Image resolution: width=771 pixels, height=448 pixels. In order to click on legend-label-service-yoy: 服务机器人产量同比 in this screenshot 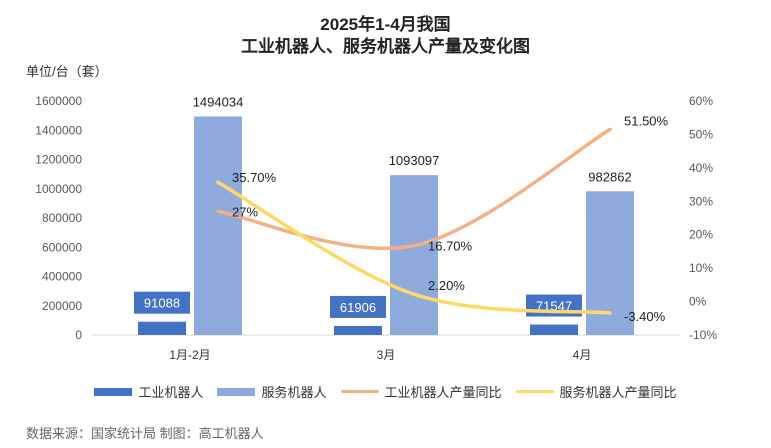, I will do `click(618, 392)`.